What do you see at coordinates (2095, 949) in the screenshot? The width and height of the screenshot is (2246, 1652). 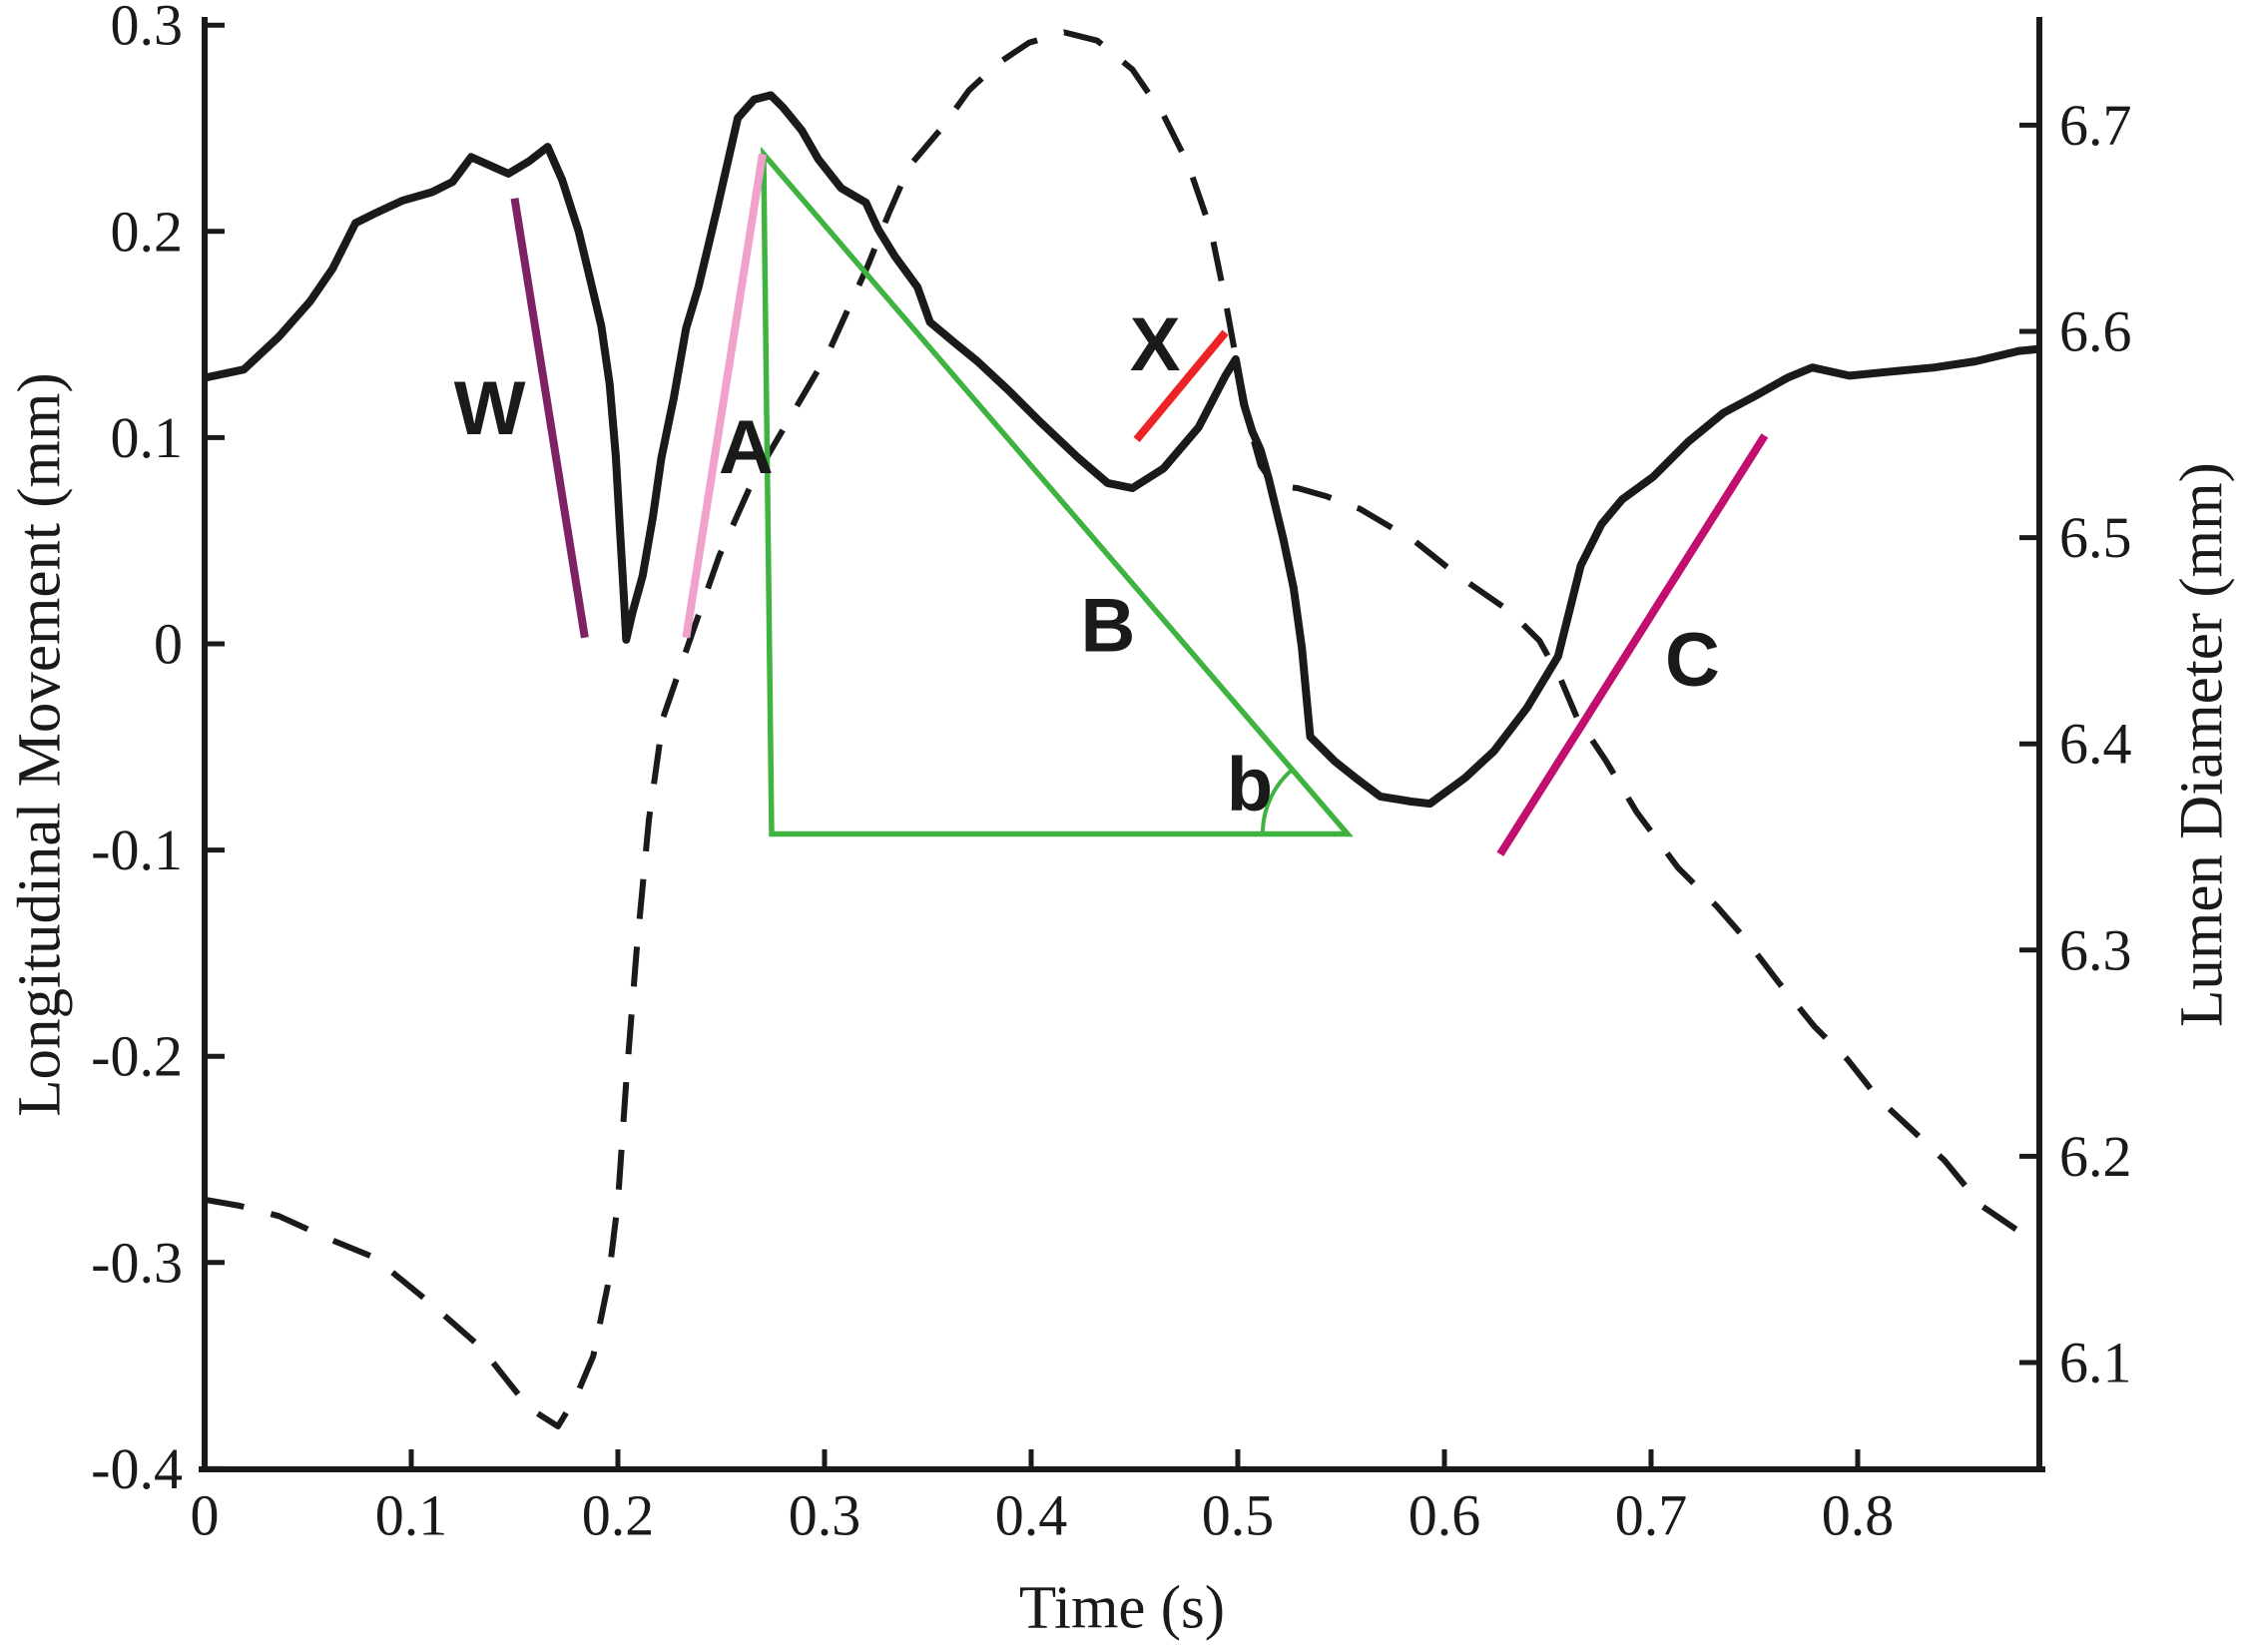 I see `right-y-tick-label: 6.3` at bounding box center [2095, 949].